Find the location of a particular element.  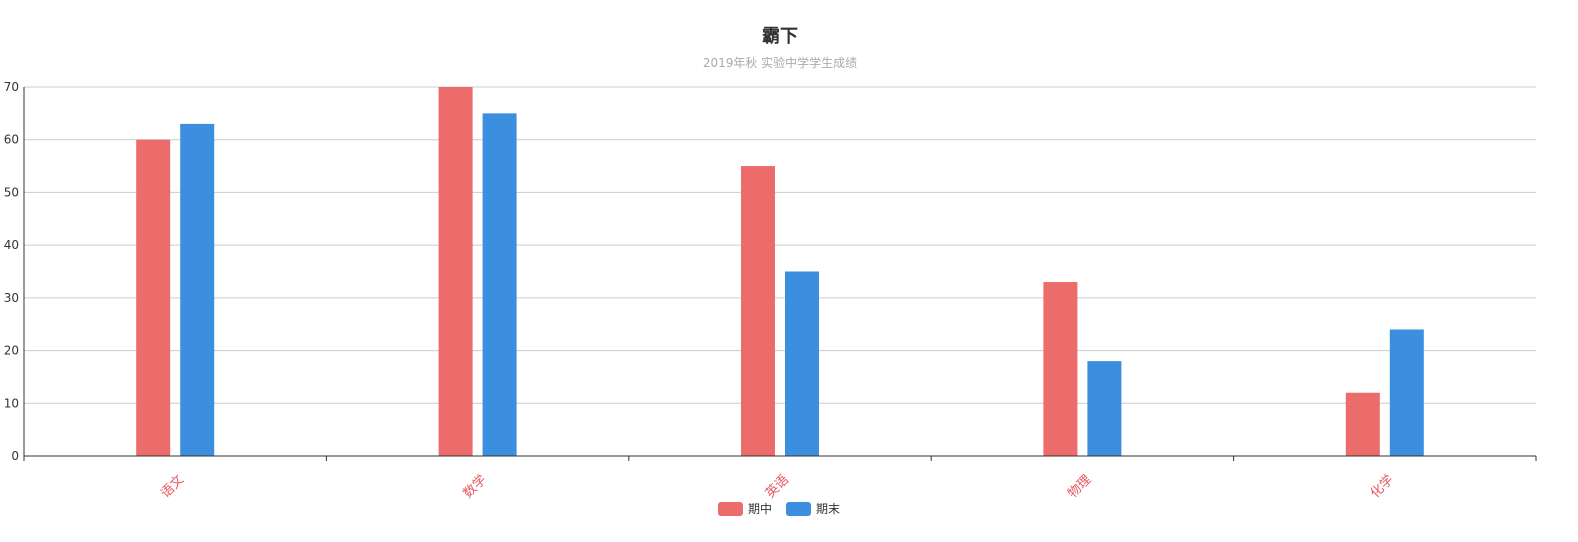

x-tick-label: 数学 is located at coordinates (475, 487).